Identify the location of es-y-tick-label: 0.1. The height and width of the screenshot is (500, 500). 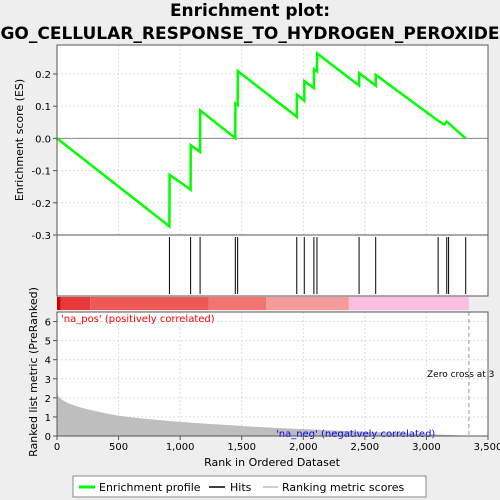
(43, 107).